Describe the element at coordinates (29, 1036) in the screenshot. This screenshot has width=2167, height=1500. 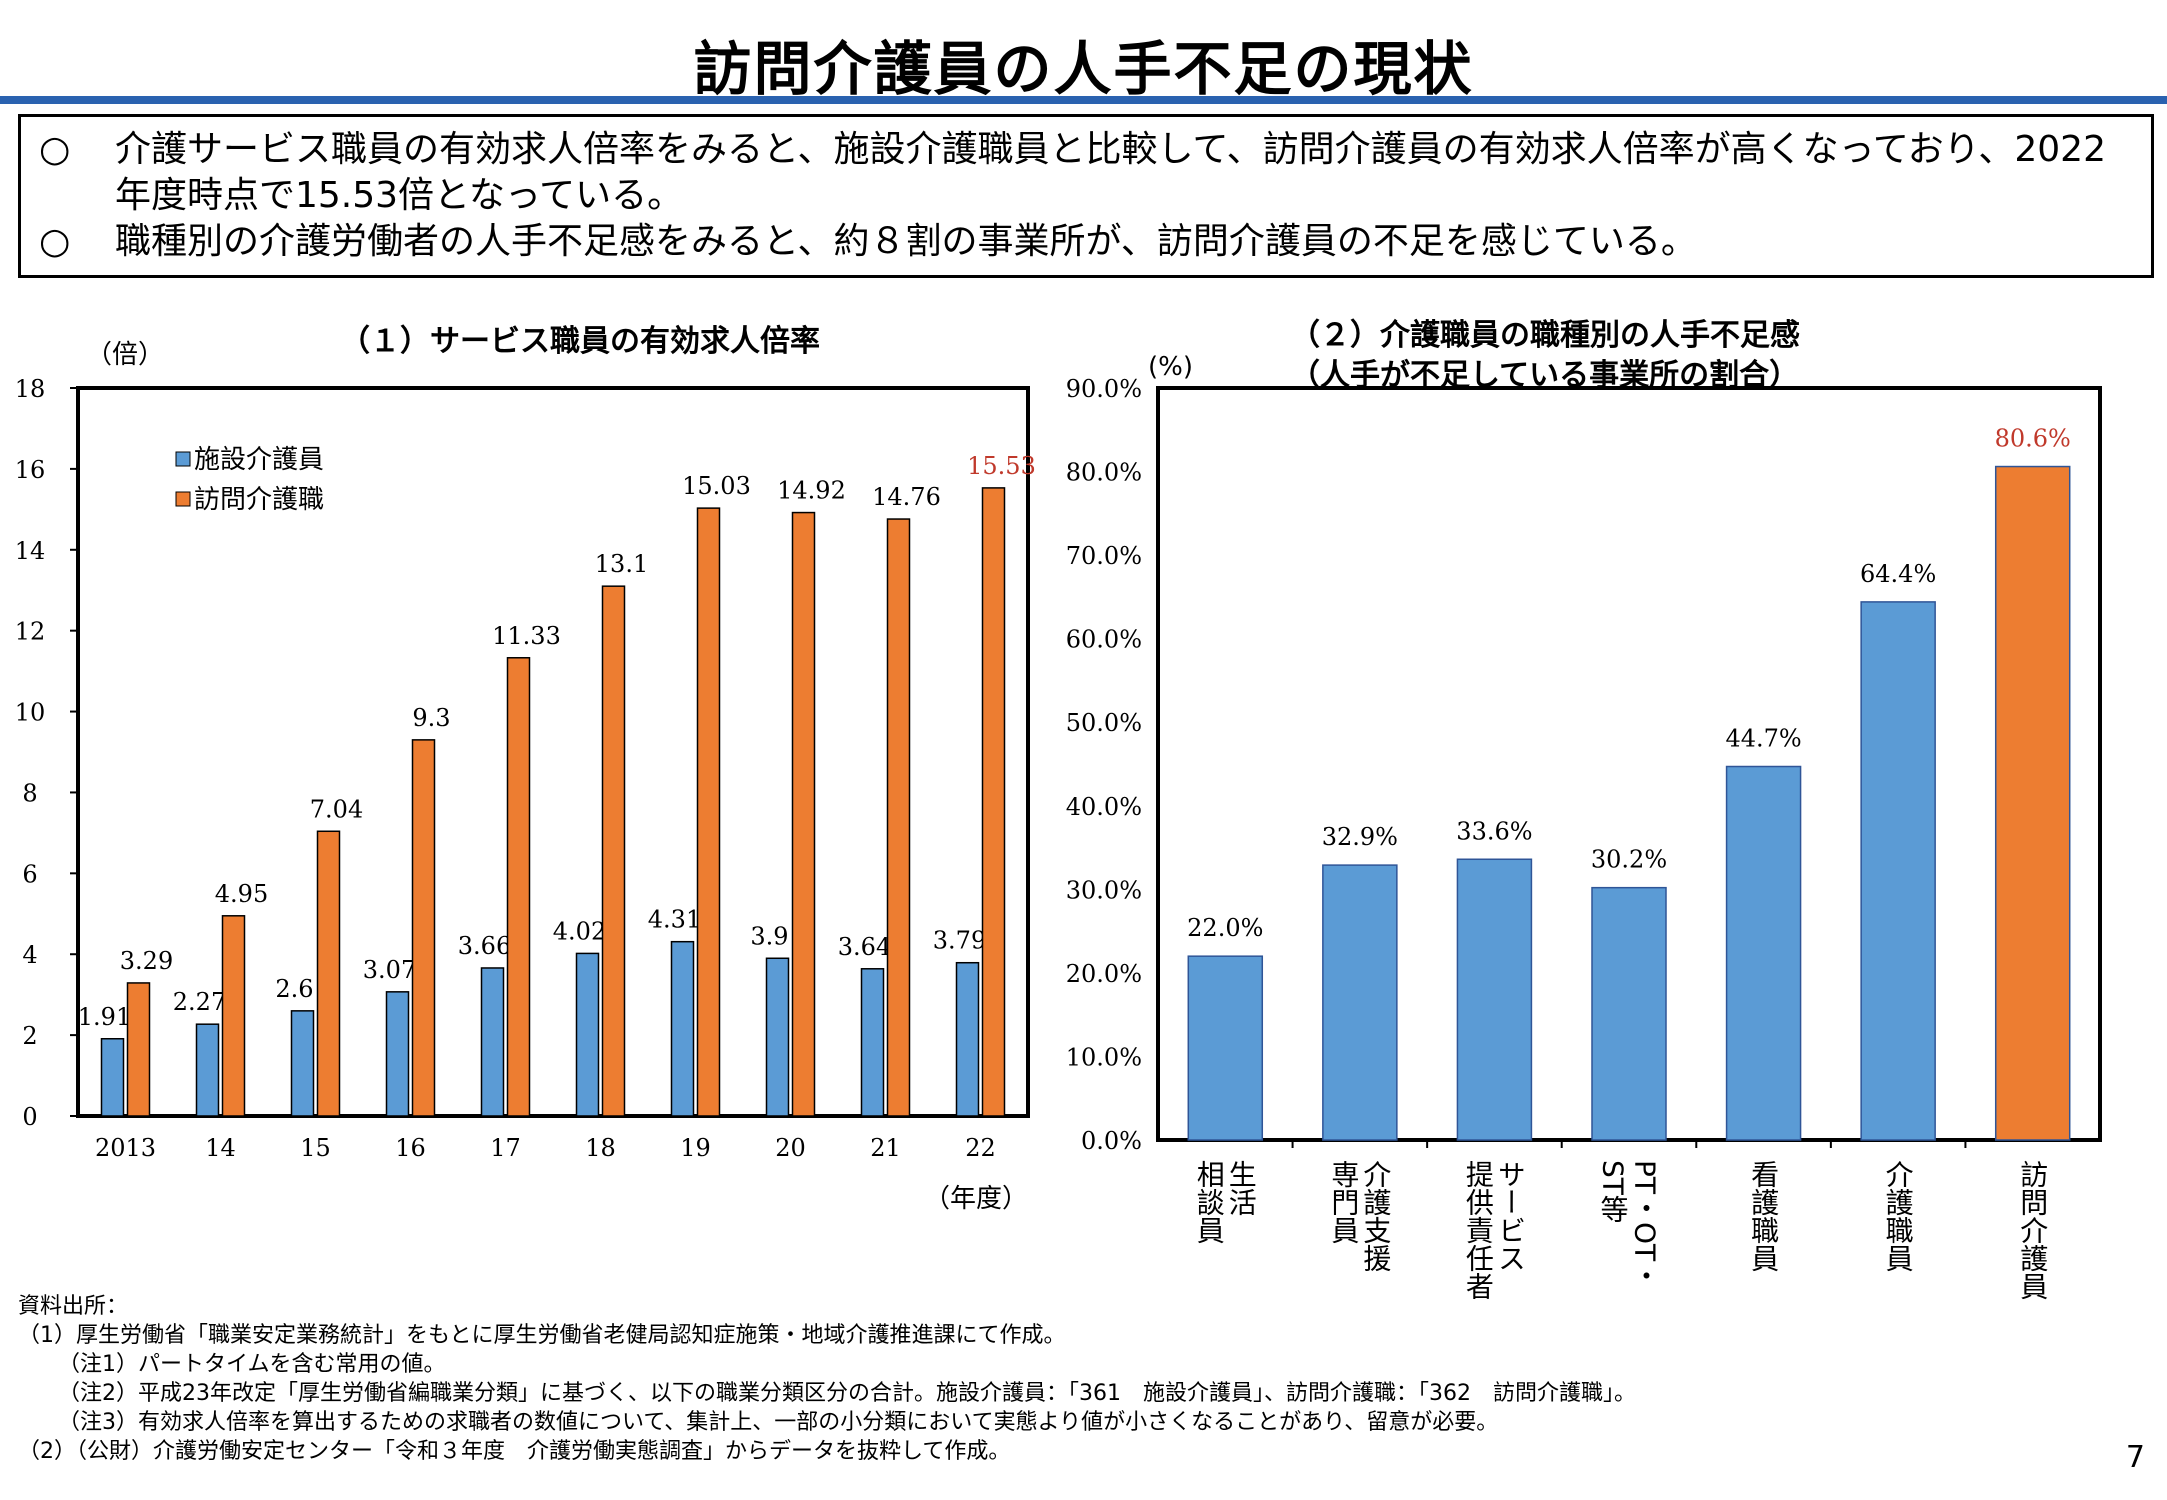
I see `y-tick-label: 2` at that location.